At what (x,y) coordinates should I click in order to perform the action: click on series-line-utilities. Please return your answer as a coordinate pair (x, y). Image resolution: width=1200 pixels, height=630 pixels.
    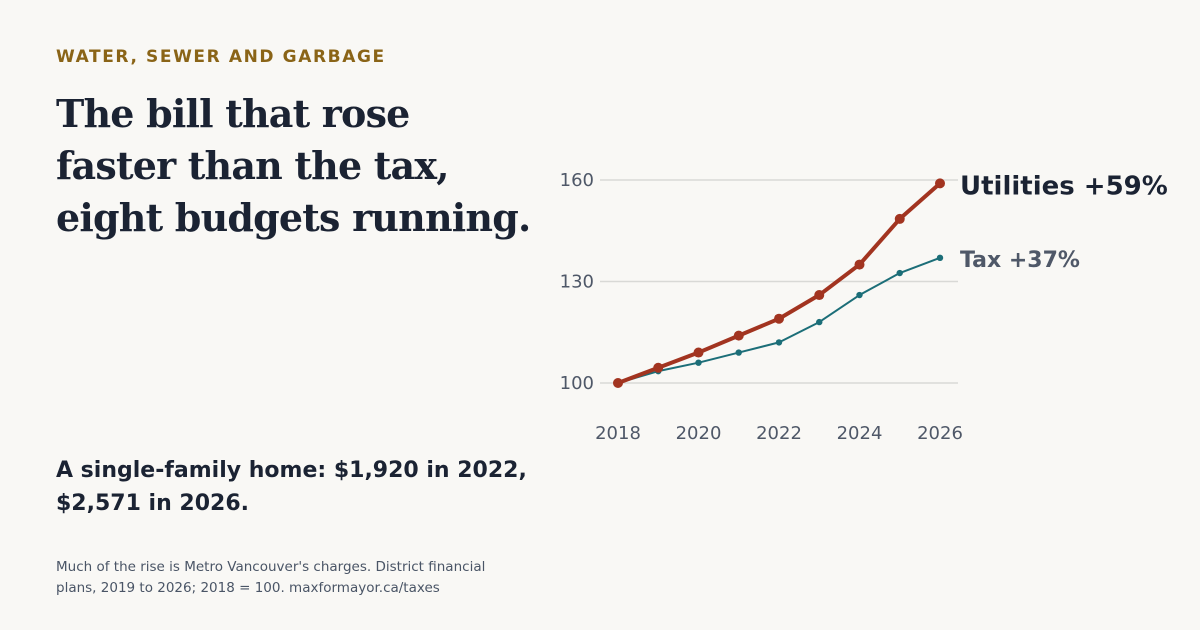
    Looking at the image, I should click on (779, 283).